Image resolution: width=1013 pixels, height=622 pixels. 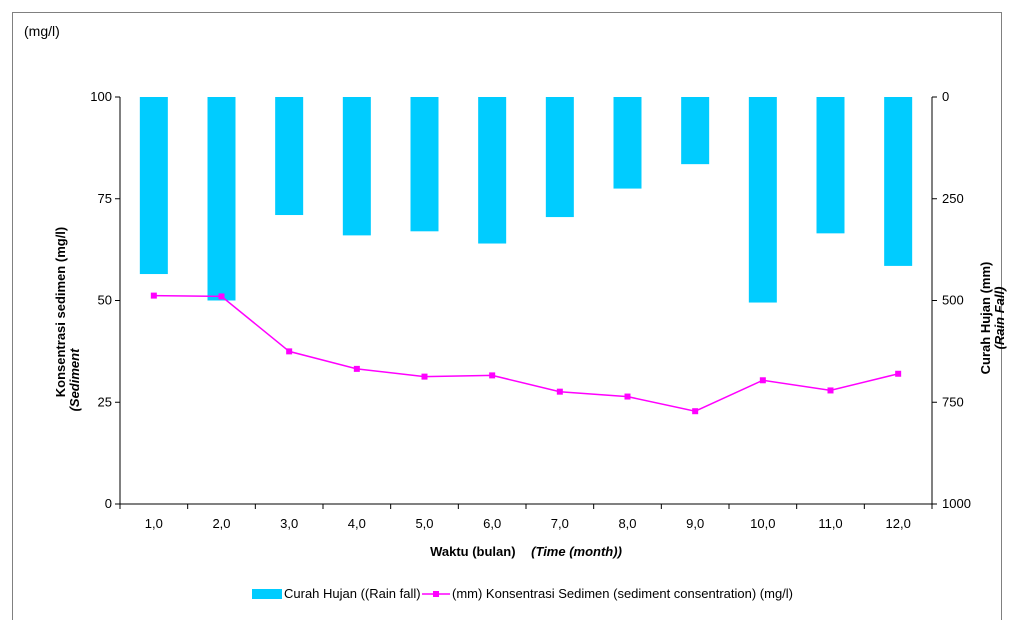 I want to click on x-tick-label: 4,0, so click(x=357, y=523).